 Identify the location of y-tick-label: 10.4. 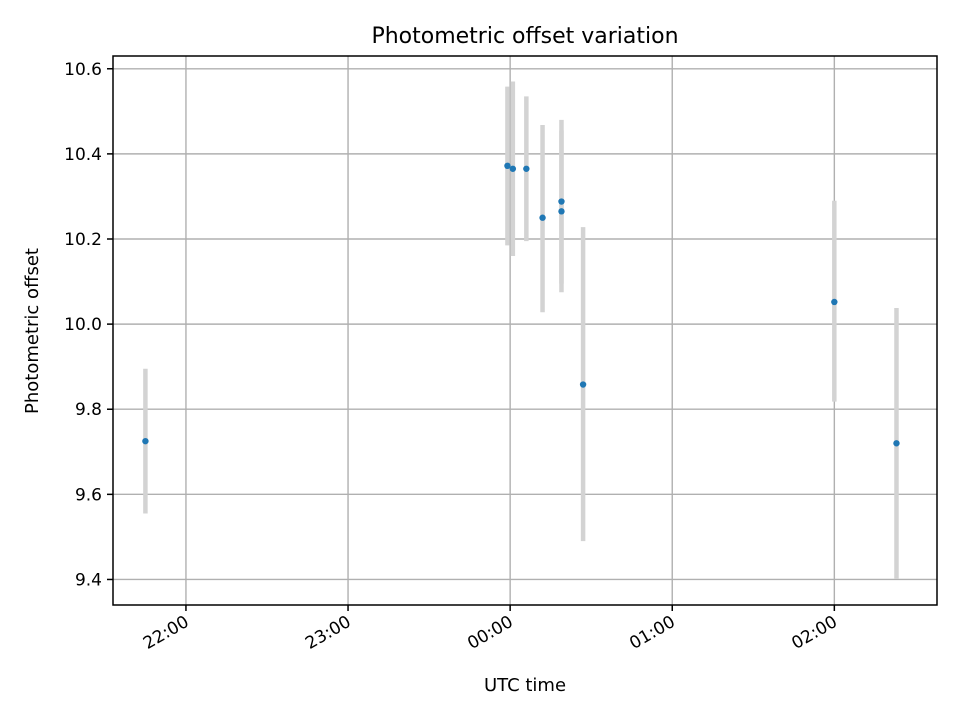
(83, 155).